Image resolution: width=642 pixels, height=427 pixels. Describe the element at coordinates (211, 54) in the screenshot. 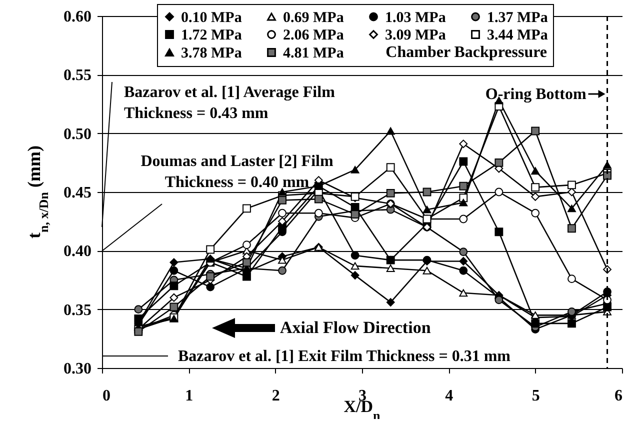

I see `legend-label: 3.78 MPa` at that location.